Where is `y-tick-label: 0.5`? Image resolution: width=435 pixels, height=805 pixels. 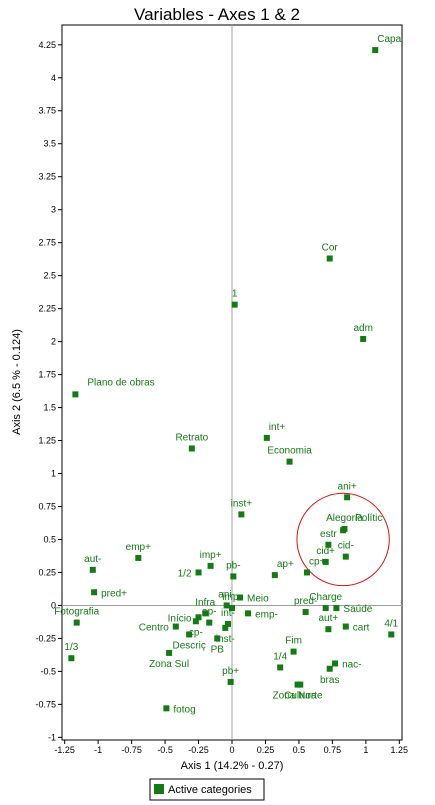
y-tick-label: 0.5 is located at coordinates (49, 539).